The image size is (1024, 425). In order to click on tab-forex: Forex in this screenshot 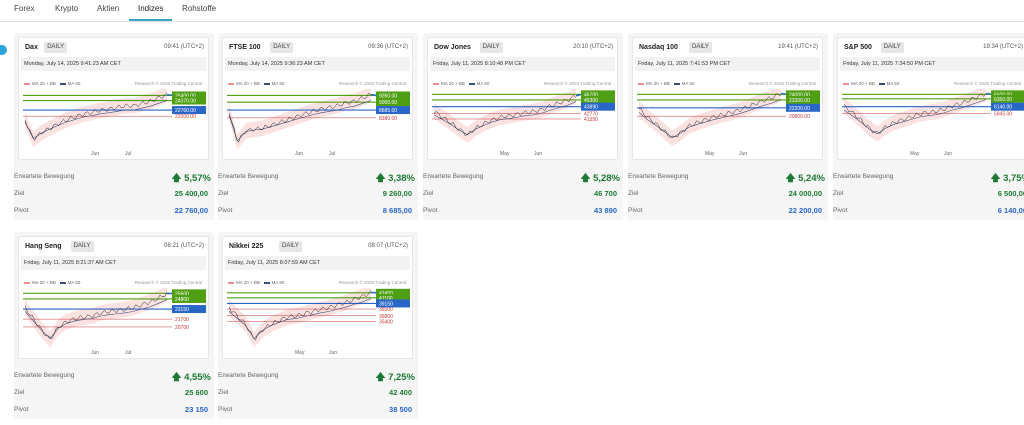, I will do `click(24, 8)`.